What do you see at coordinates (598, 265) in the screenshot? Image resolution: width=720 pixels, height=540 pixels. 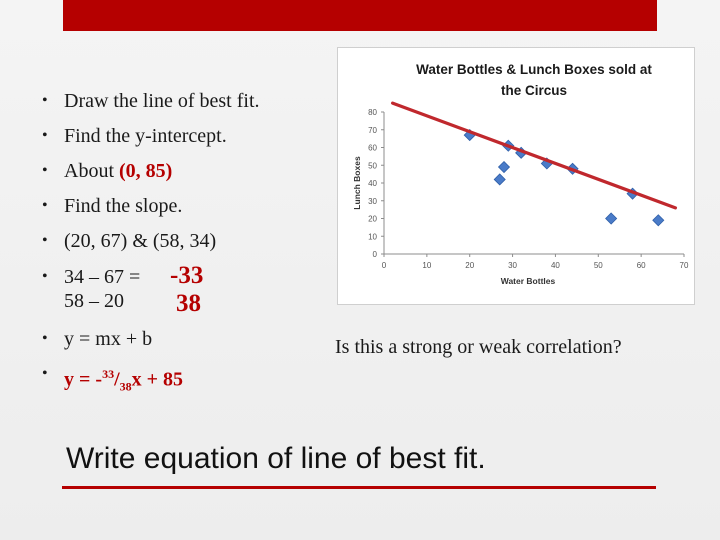 I see `x-tick-label: 50` at bounding box center [598, 265].